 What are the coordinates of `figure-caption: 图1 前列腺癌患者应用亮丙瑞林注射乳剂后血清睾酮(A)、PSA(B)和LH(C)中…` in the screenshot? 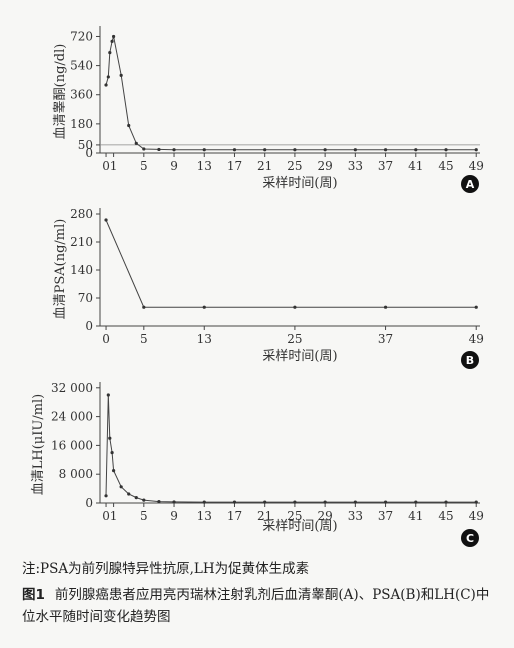 It's located at (262, 606).